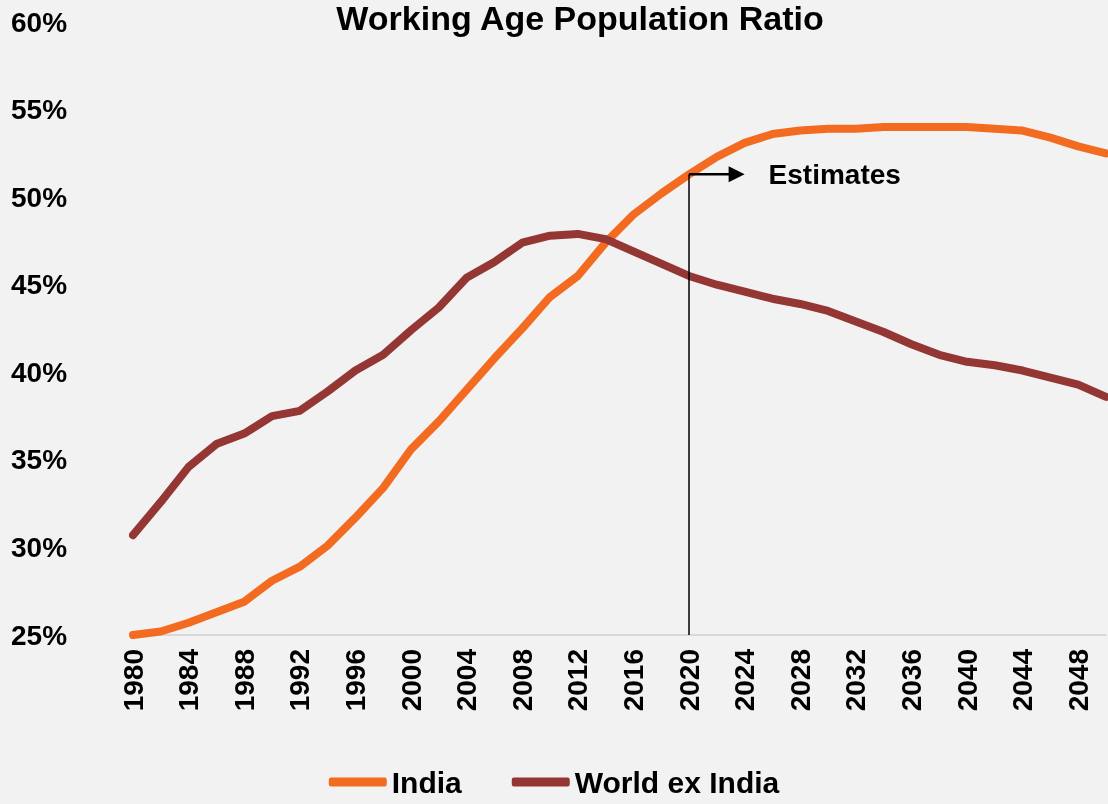 The height and width of the screenshot is (804, 1108). Describe the element at coordinates (133, 680) in the screenshot. I see `x-tick-label: 1980` at that location.